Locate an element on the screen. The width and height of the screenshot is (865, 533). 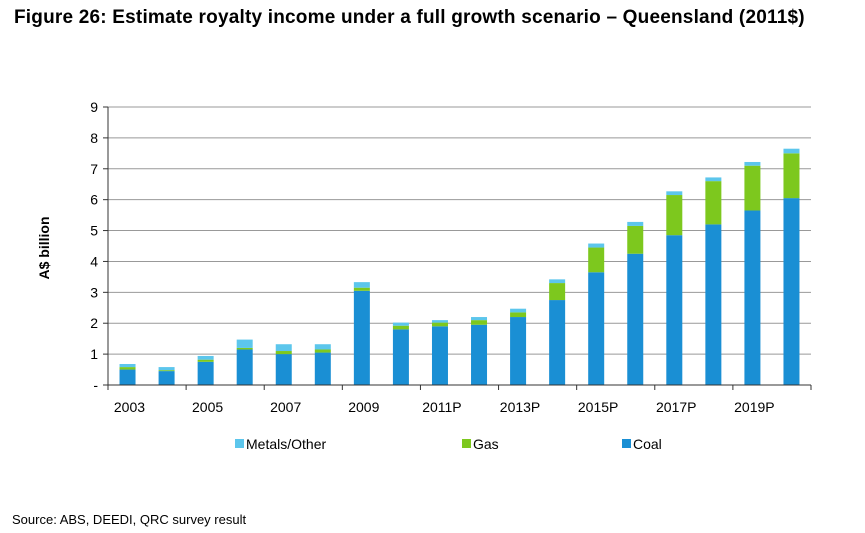
bar-gas-2015p is located at coordinates (596, 260).